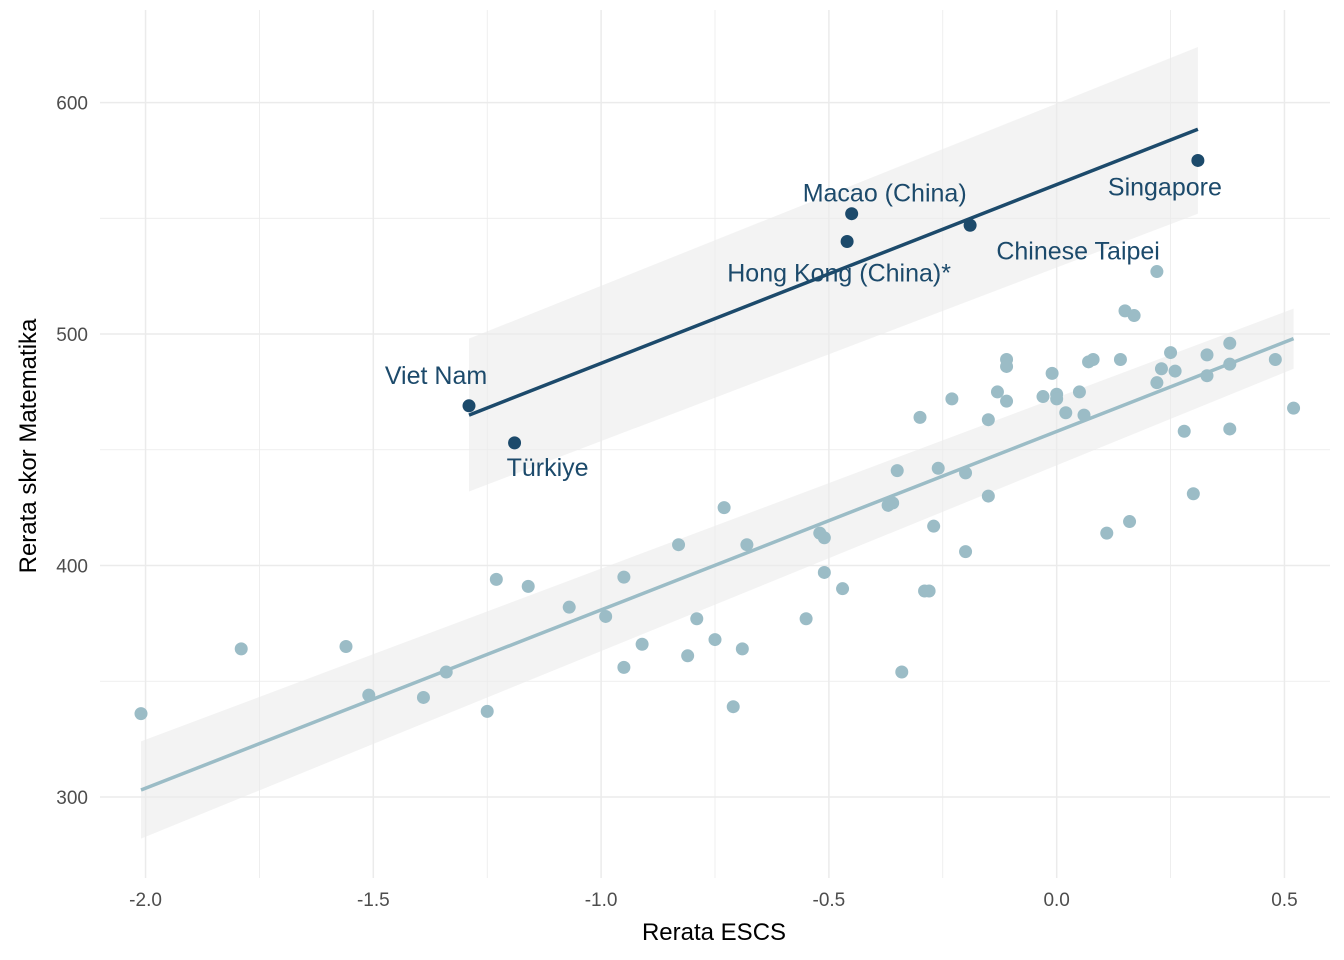 The width and height of the screenshot is (1344, 960). What do you see at coordinates (436, 376) in the screenshot?
I see `point-label: Viet Nam` at bounding box center [436, 376].